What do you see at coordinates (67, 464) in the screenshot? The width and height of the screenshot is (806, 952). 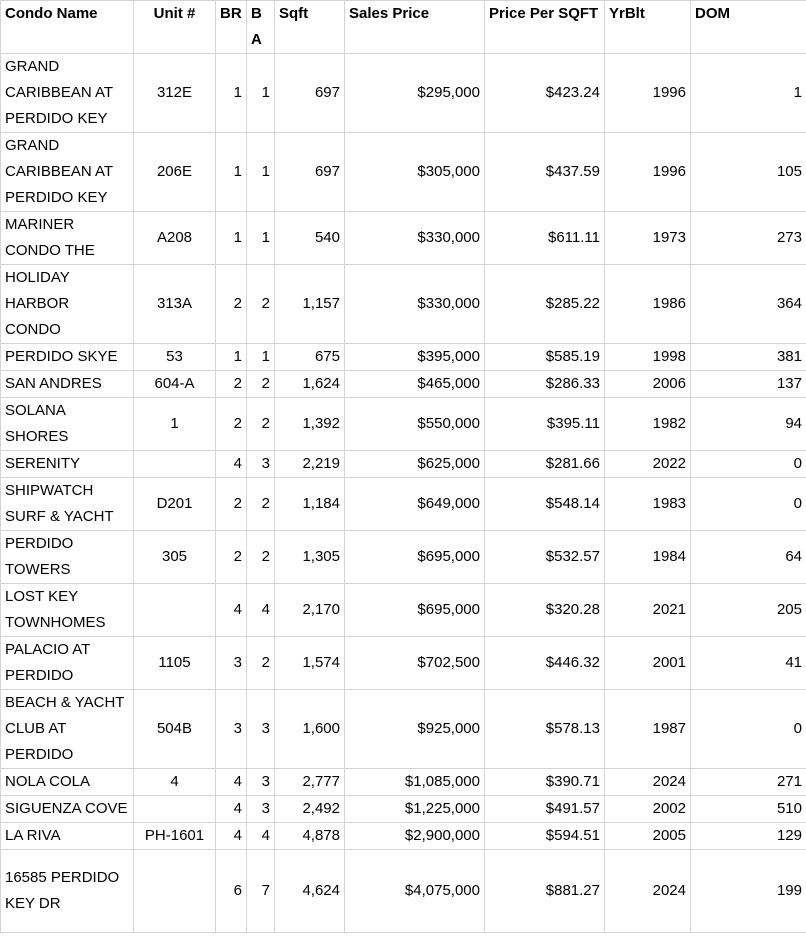 I see `cell-condo_name: SERENITY` at bounding box center [67, 464].